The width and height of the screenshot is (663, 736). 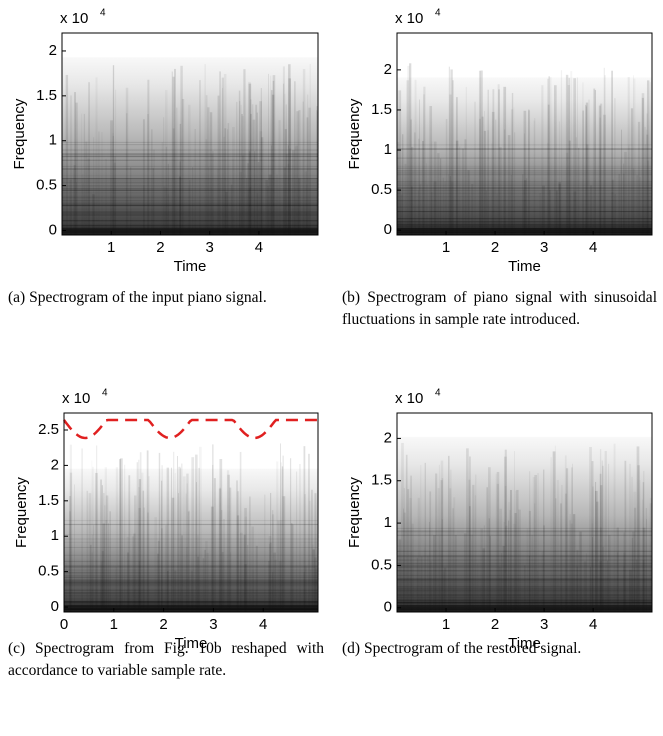 What do you see at coordinates (495, 247) in the screenshot?
I see `x-tick-label: 2` at bounding box center [495, 247].